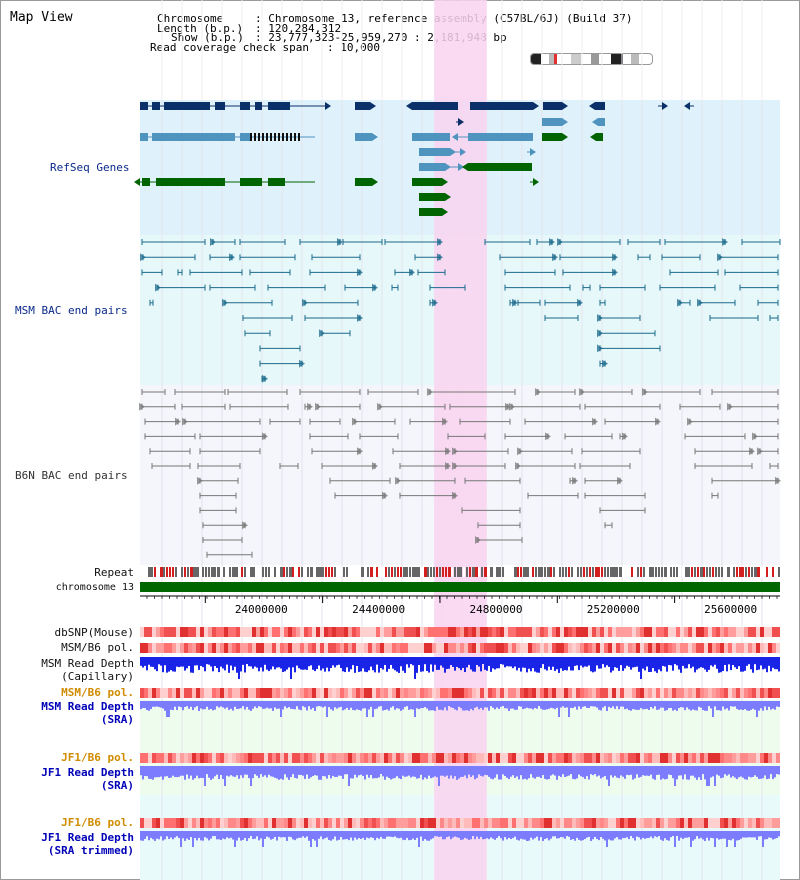 The height and width of the screenshot is (880, 800). Describe the element at coordinates (520, 451) in the screenshot. I see `bac-end-arrow` at that location.